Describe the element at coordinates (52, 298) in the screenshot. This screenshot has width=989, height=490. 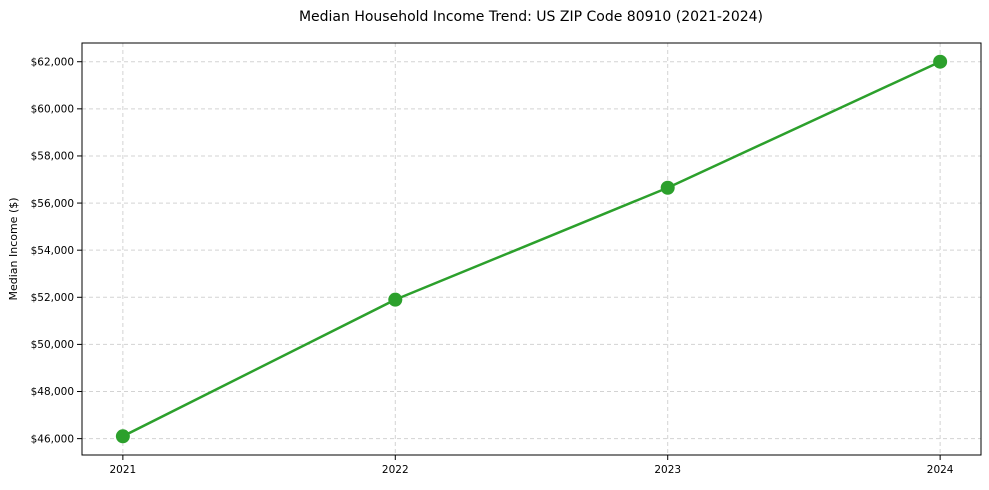
I see `y-tick-label: $52,000` at that location.